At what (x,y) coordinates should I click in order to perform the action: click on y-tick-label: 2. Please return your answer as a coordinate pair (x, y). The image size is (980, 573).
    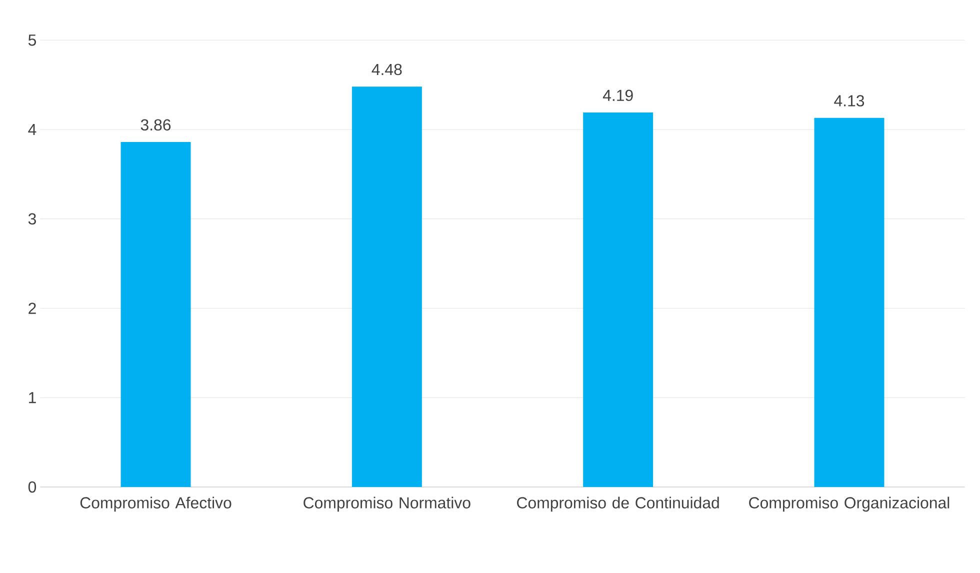
    Looking at the image, I should click on (32, 308).